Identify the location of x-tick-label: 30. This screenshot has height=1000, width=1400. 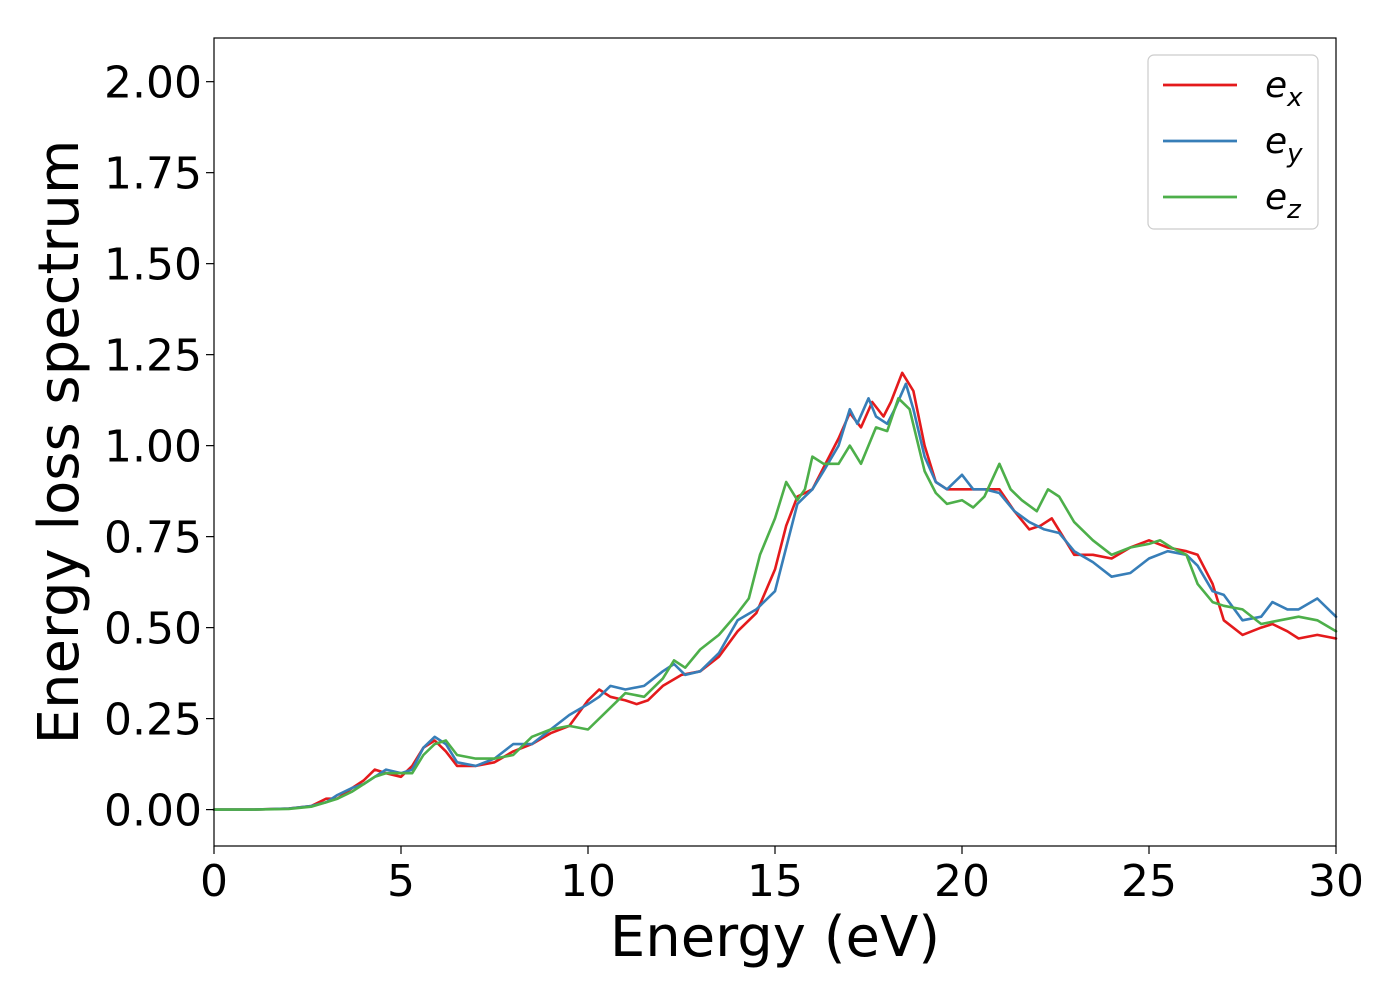
(1336, 881).